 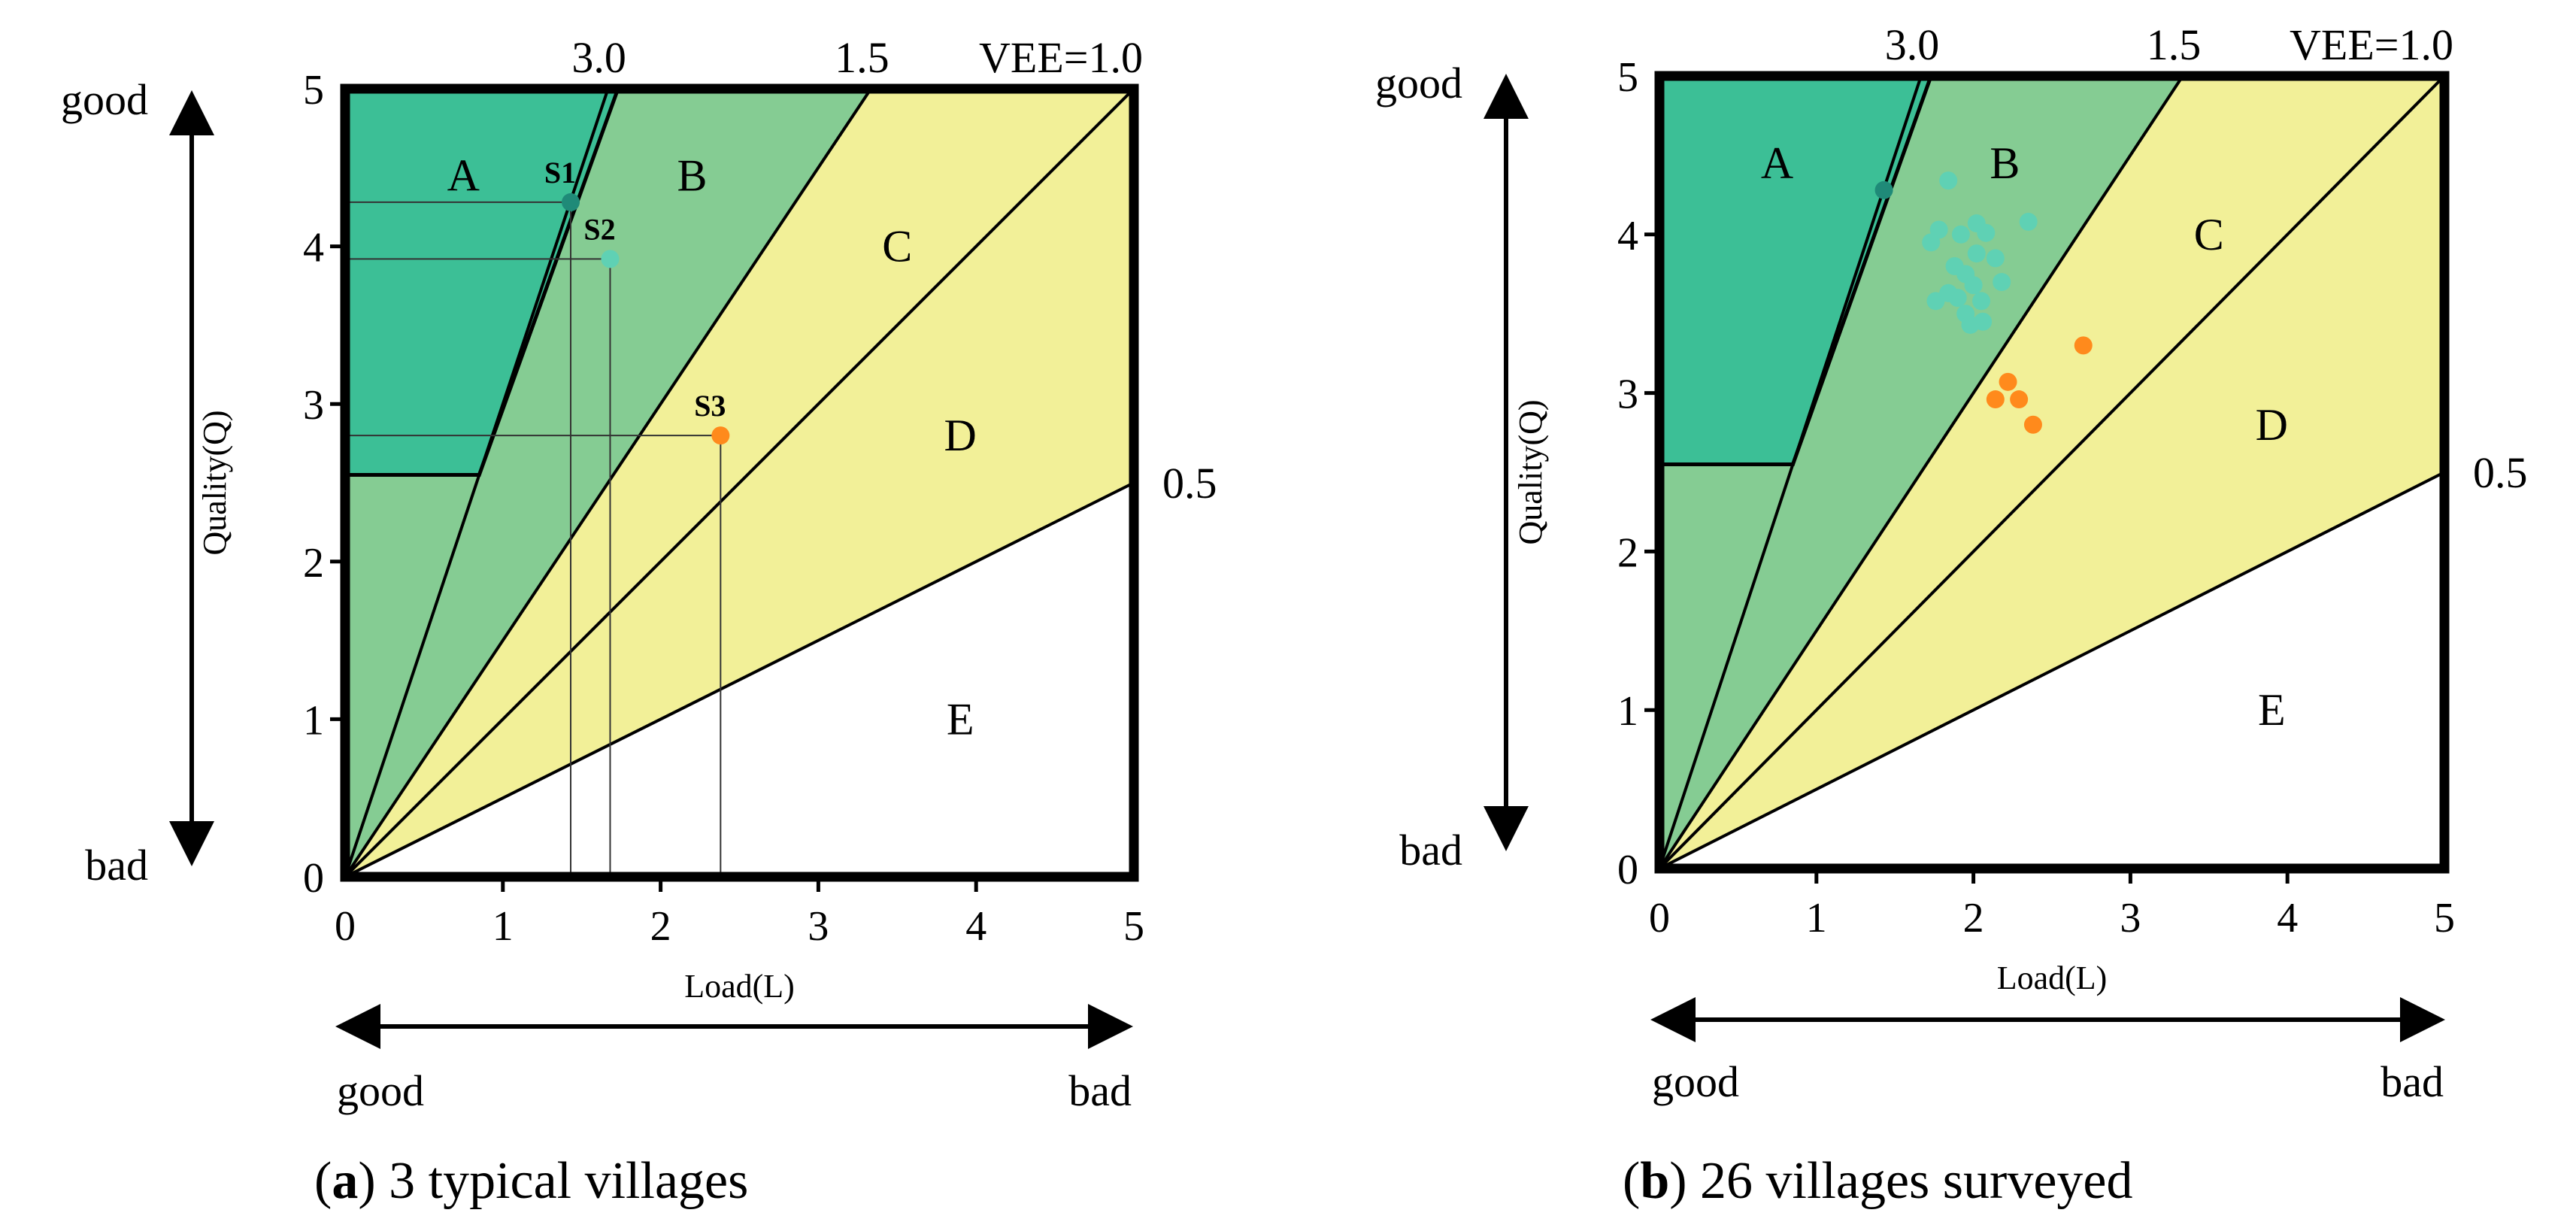 What do you see at coordinates (553, 1181) in the screenshot?
I see `caption-text: ) 3 typical villages` at bounding box center [553, 1181].